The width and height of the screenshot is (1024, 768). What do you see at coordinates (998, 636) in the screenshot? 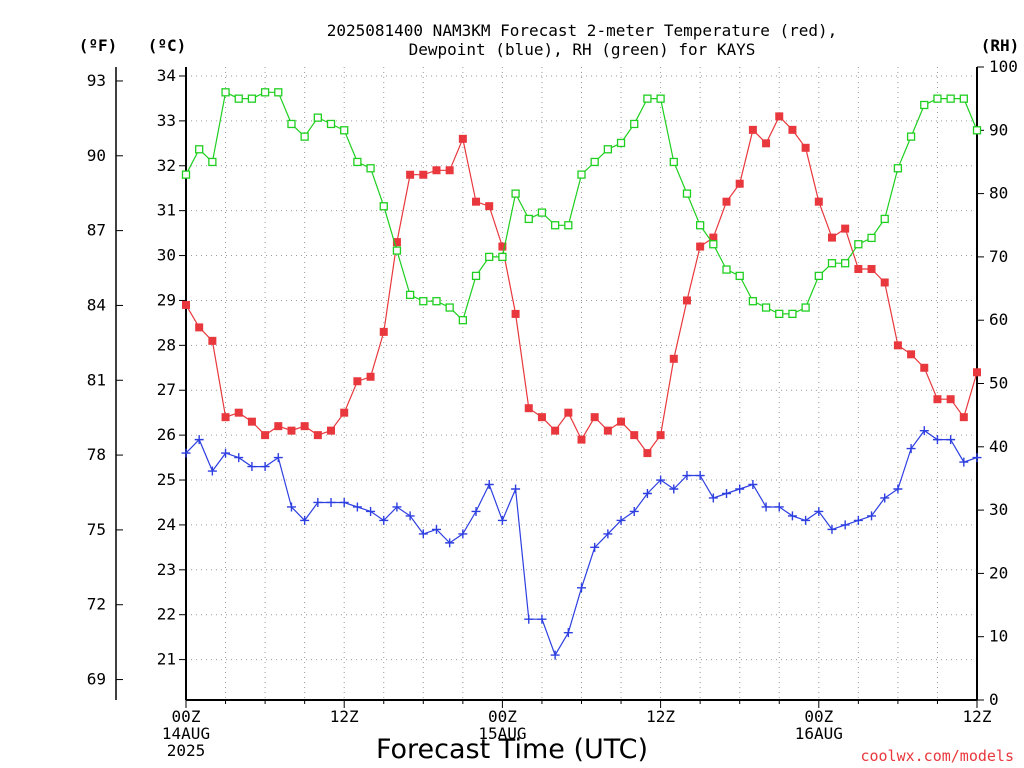
I see `rh-tick-label: 10` at bounding box center [998, 636].